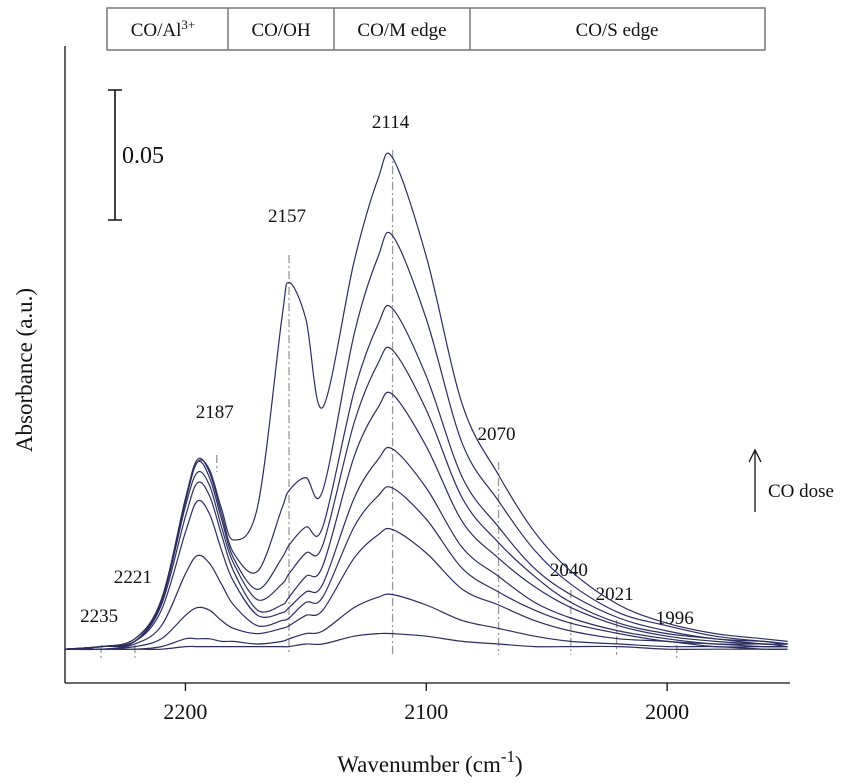  What do you see at coordinates (508, 756) in the screenshot?
I see `x-label-sup: -1` at bounding box center [508, 756].